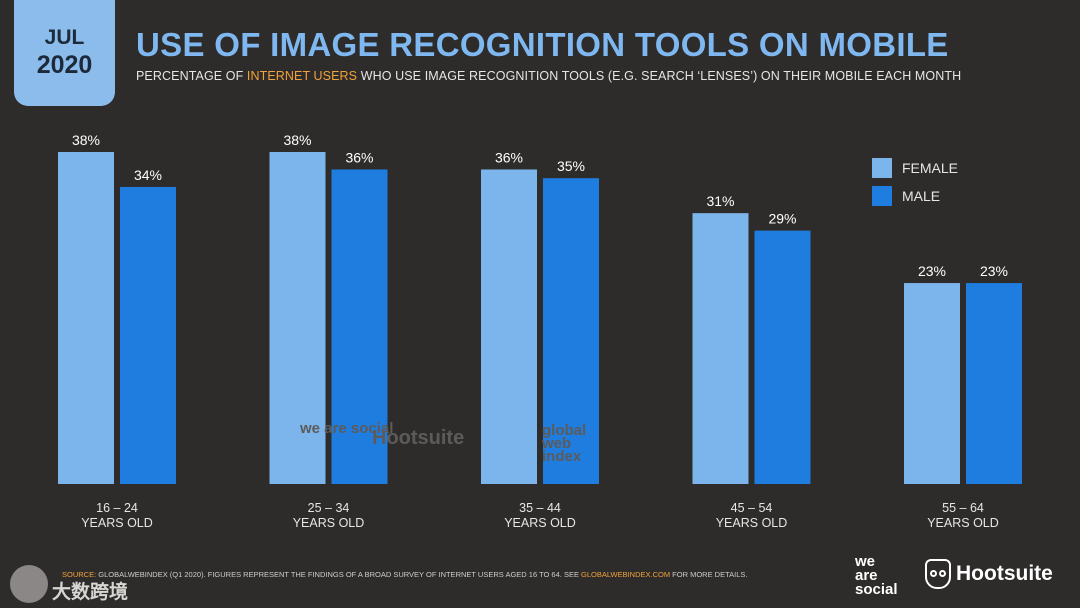  I want to click on source-link: GLOBALWEBINDEX.COM, so click(626, 574).